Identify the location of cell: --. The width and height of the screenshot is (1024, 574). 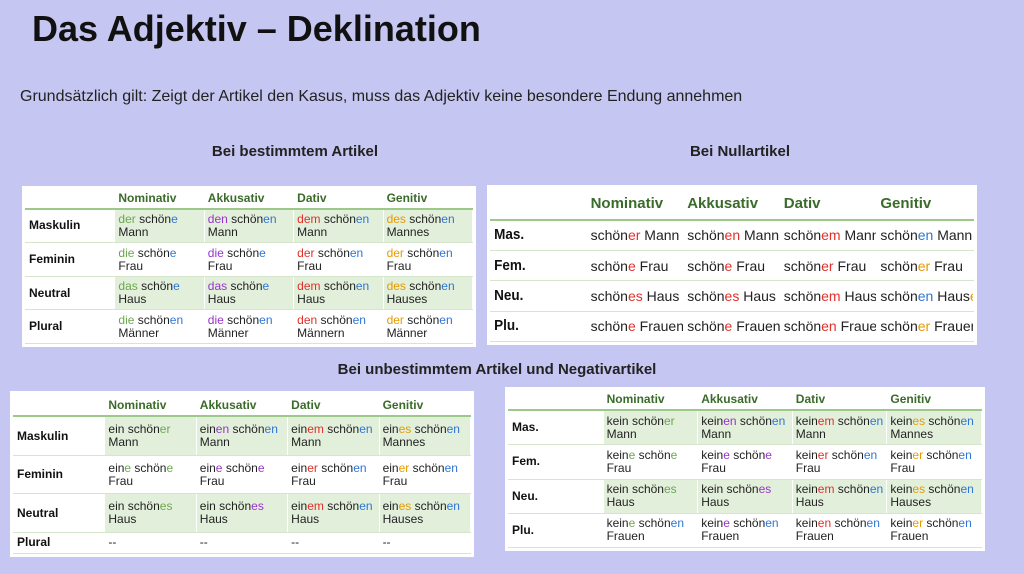
(242, 543).